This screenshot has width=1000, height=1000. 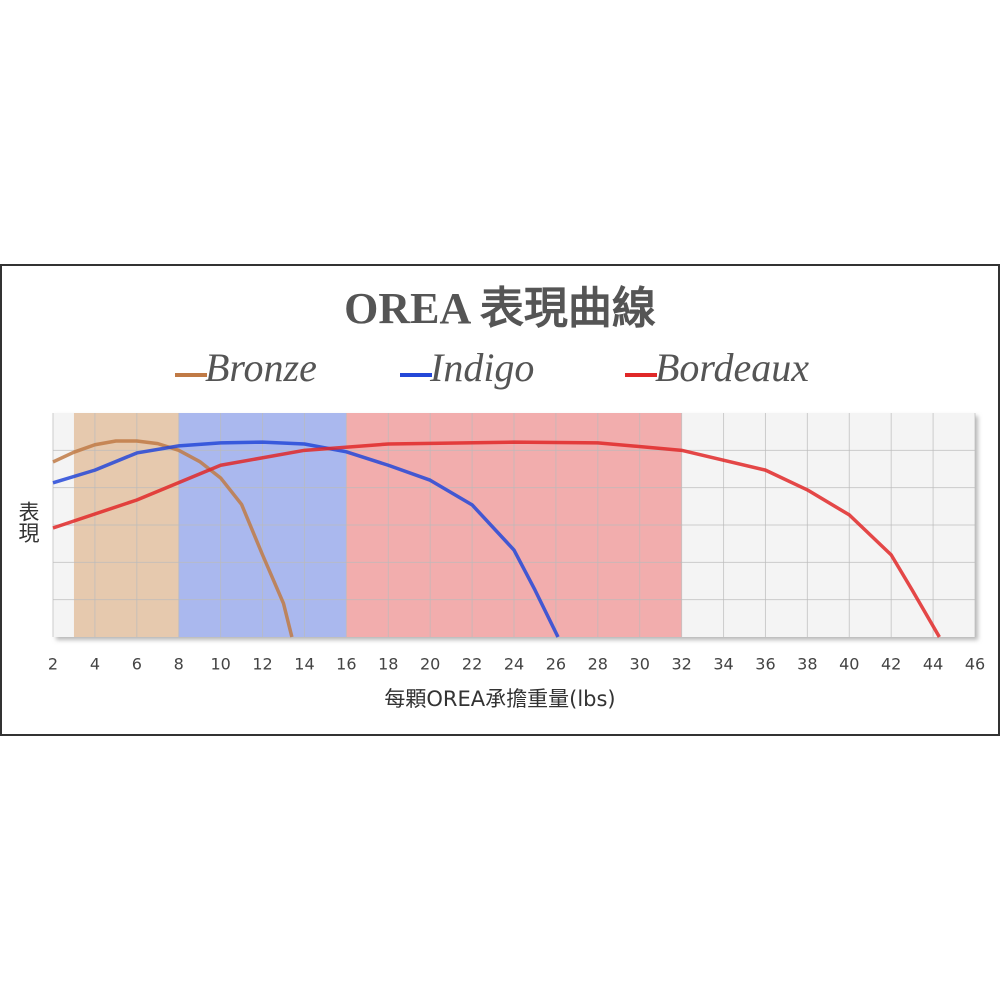 I want to click on x-tick-label: 2, so click(x=53, y=664).